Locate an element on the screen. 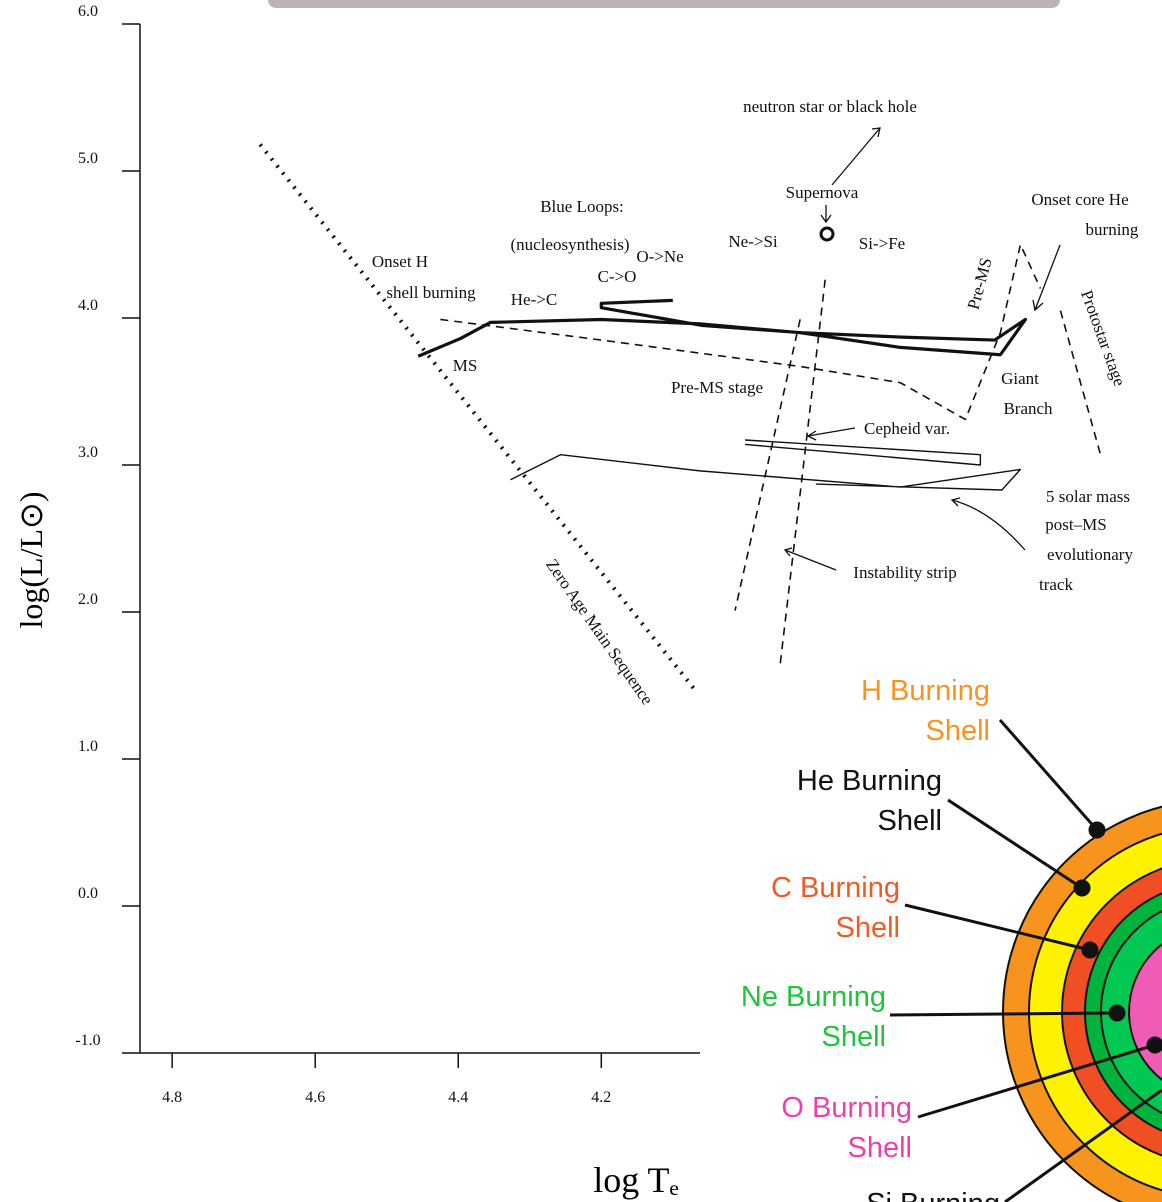  annotation: Cepheid var. is located at coordinates (907, 428).